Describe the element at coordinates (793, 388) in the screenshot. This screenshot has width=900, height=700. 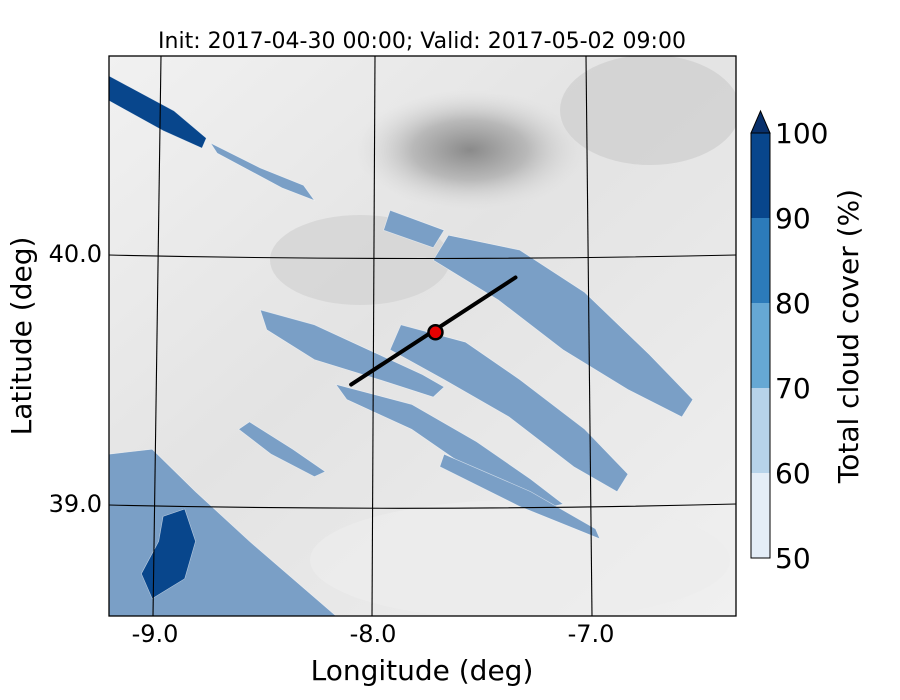
I see `colorbar-tick-label: 70` at that location.